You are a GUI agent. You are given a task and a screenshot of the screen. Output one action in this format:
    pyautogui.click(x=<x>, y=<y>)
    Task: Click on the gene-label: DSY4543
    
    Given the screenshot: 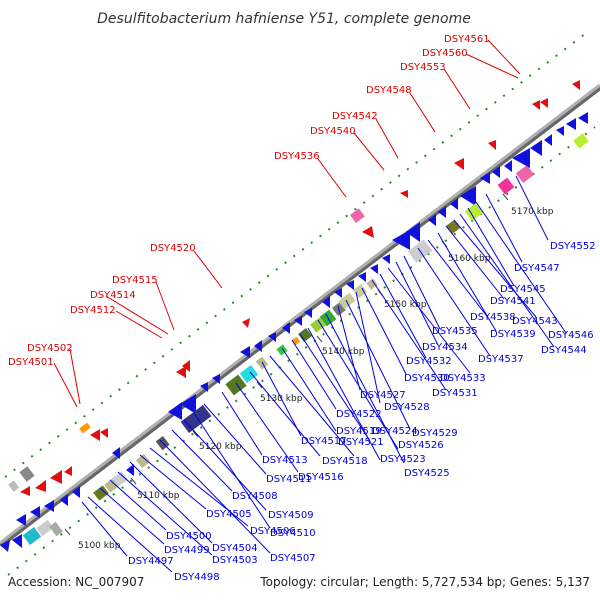 What is the action you would take?
    pyautogui.click(x=535, y=321)
    